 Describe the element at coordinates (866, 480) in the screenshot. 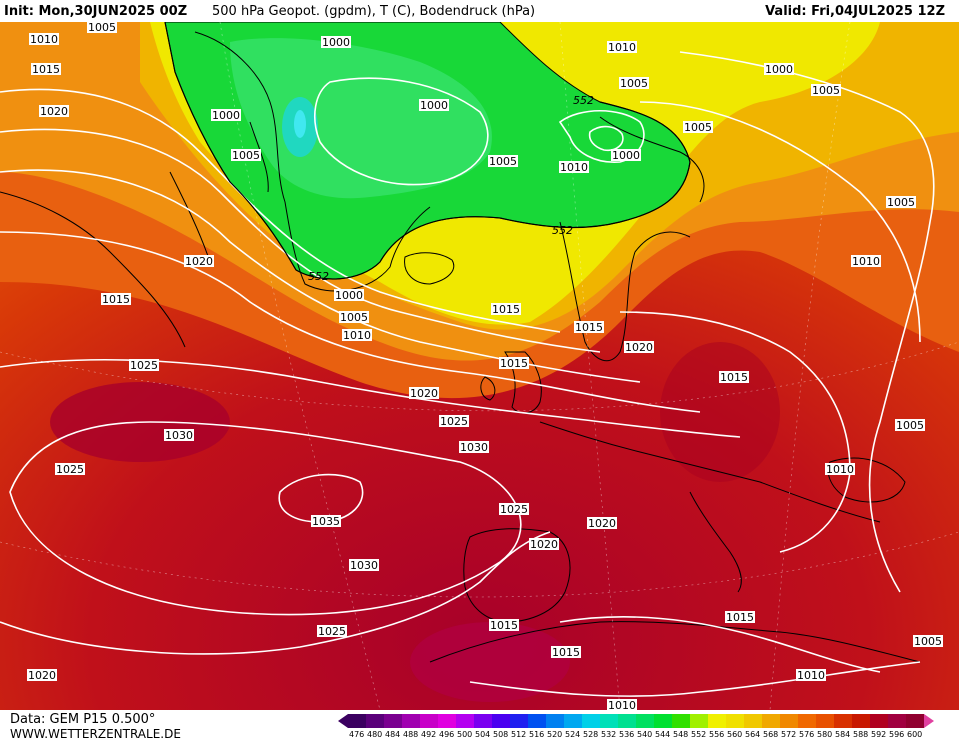

I see `black-sea-coast` at that location.